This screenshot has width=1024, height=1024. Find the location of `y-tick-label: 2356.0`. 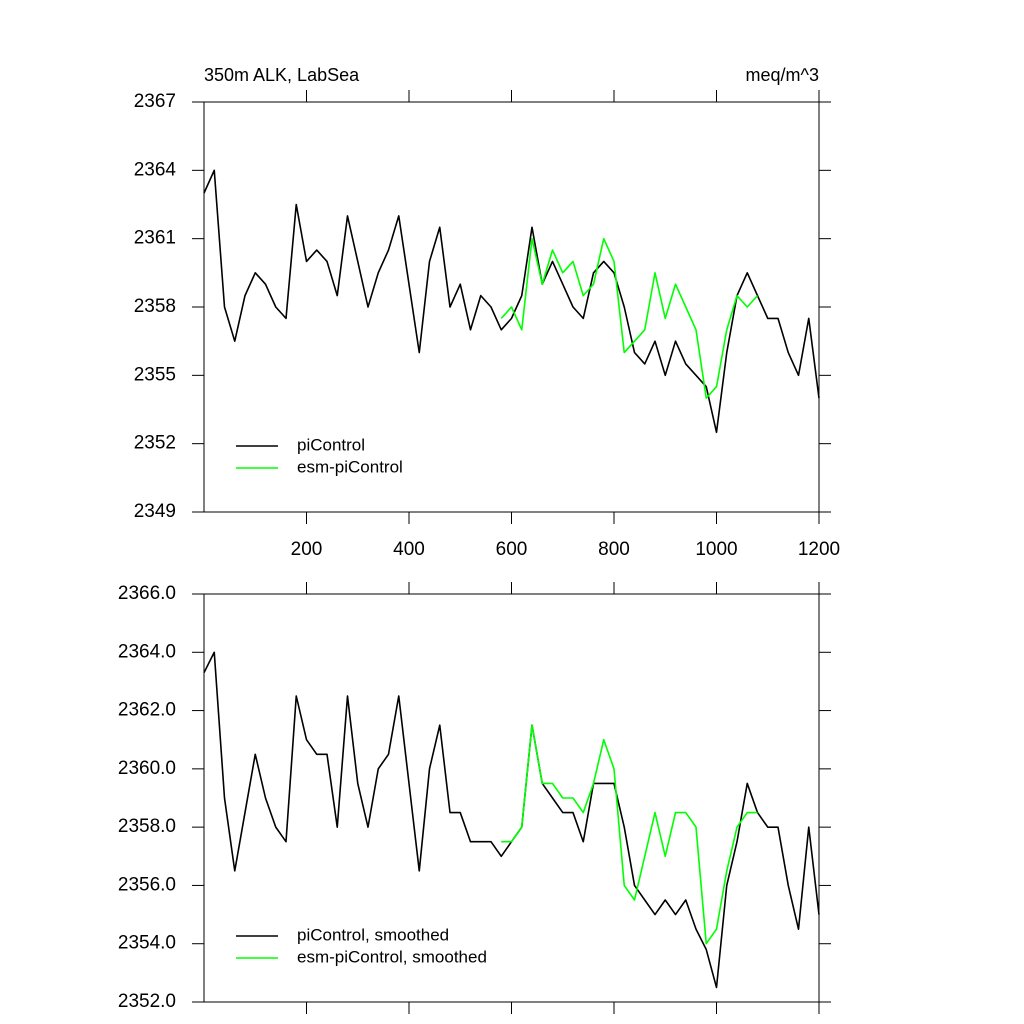

y-tick-label: 2356.0 is located at coordinates (147, 884).